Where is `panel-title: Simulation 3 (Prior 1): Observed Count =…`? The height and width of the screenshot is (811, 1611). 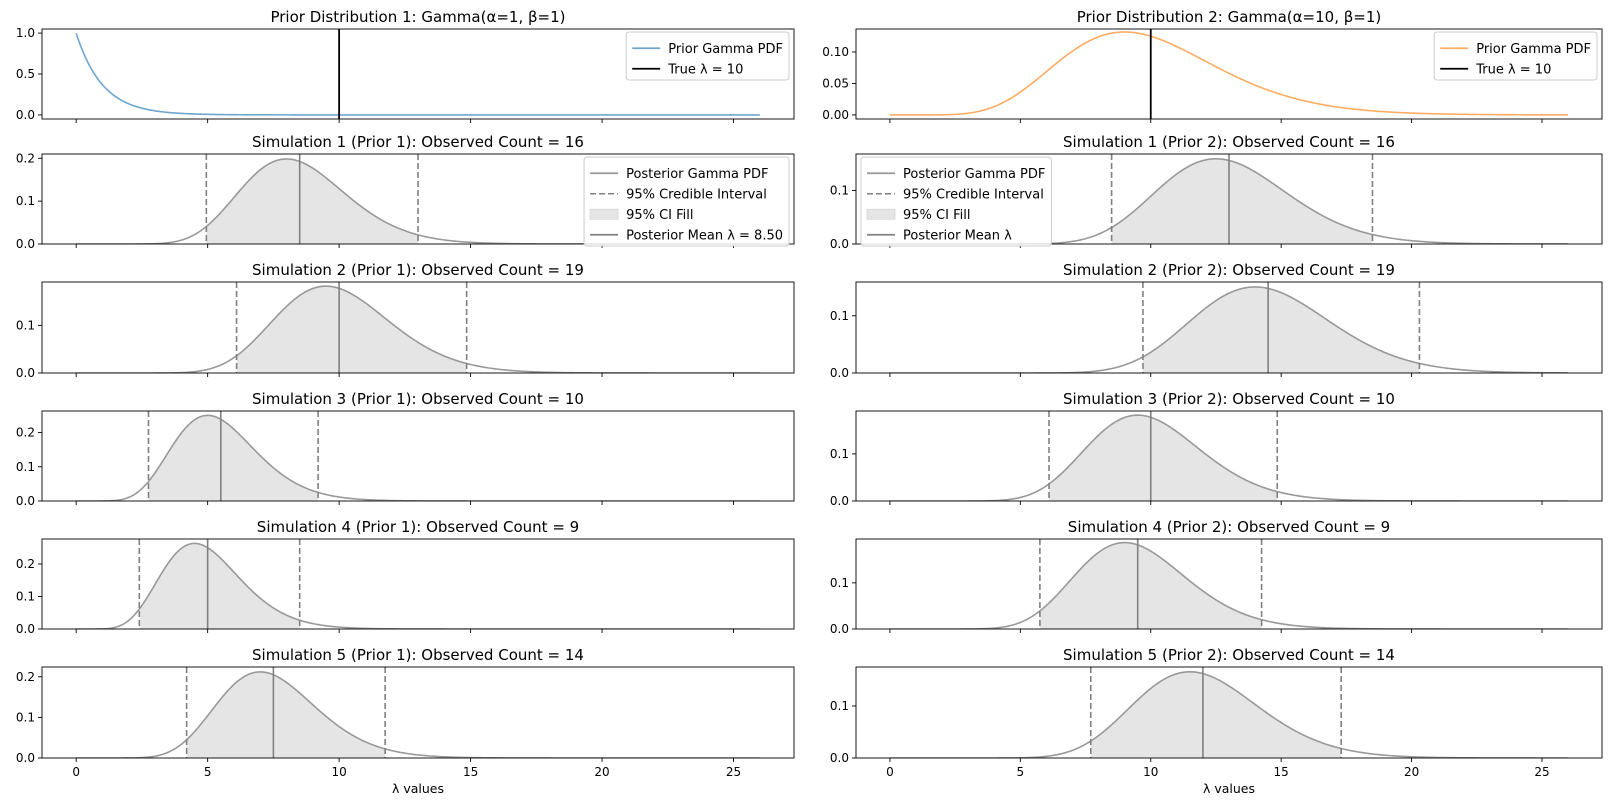 panel-title: Simulation 3 (Prior 1): Observed Count =… is located at coordinates (418, 399).